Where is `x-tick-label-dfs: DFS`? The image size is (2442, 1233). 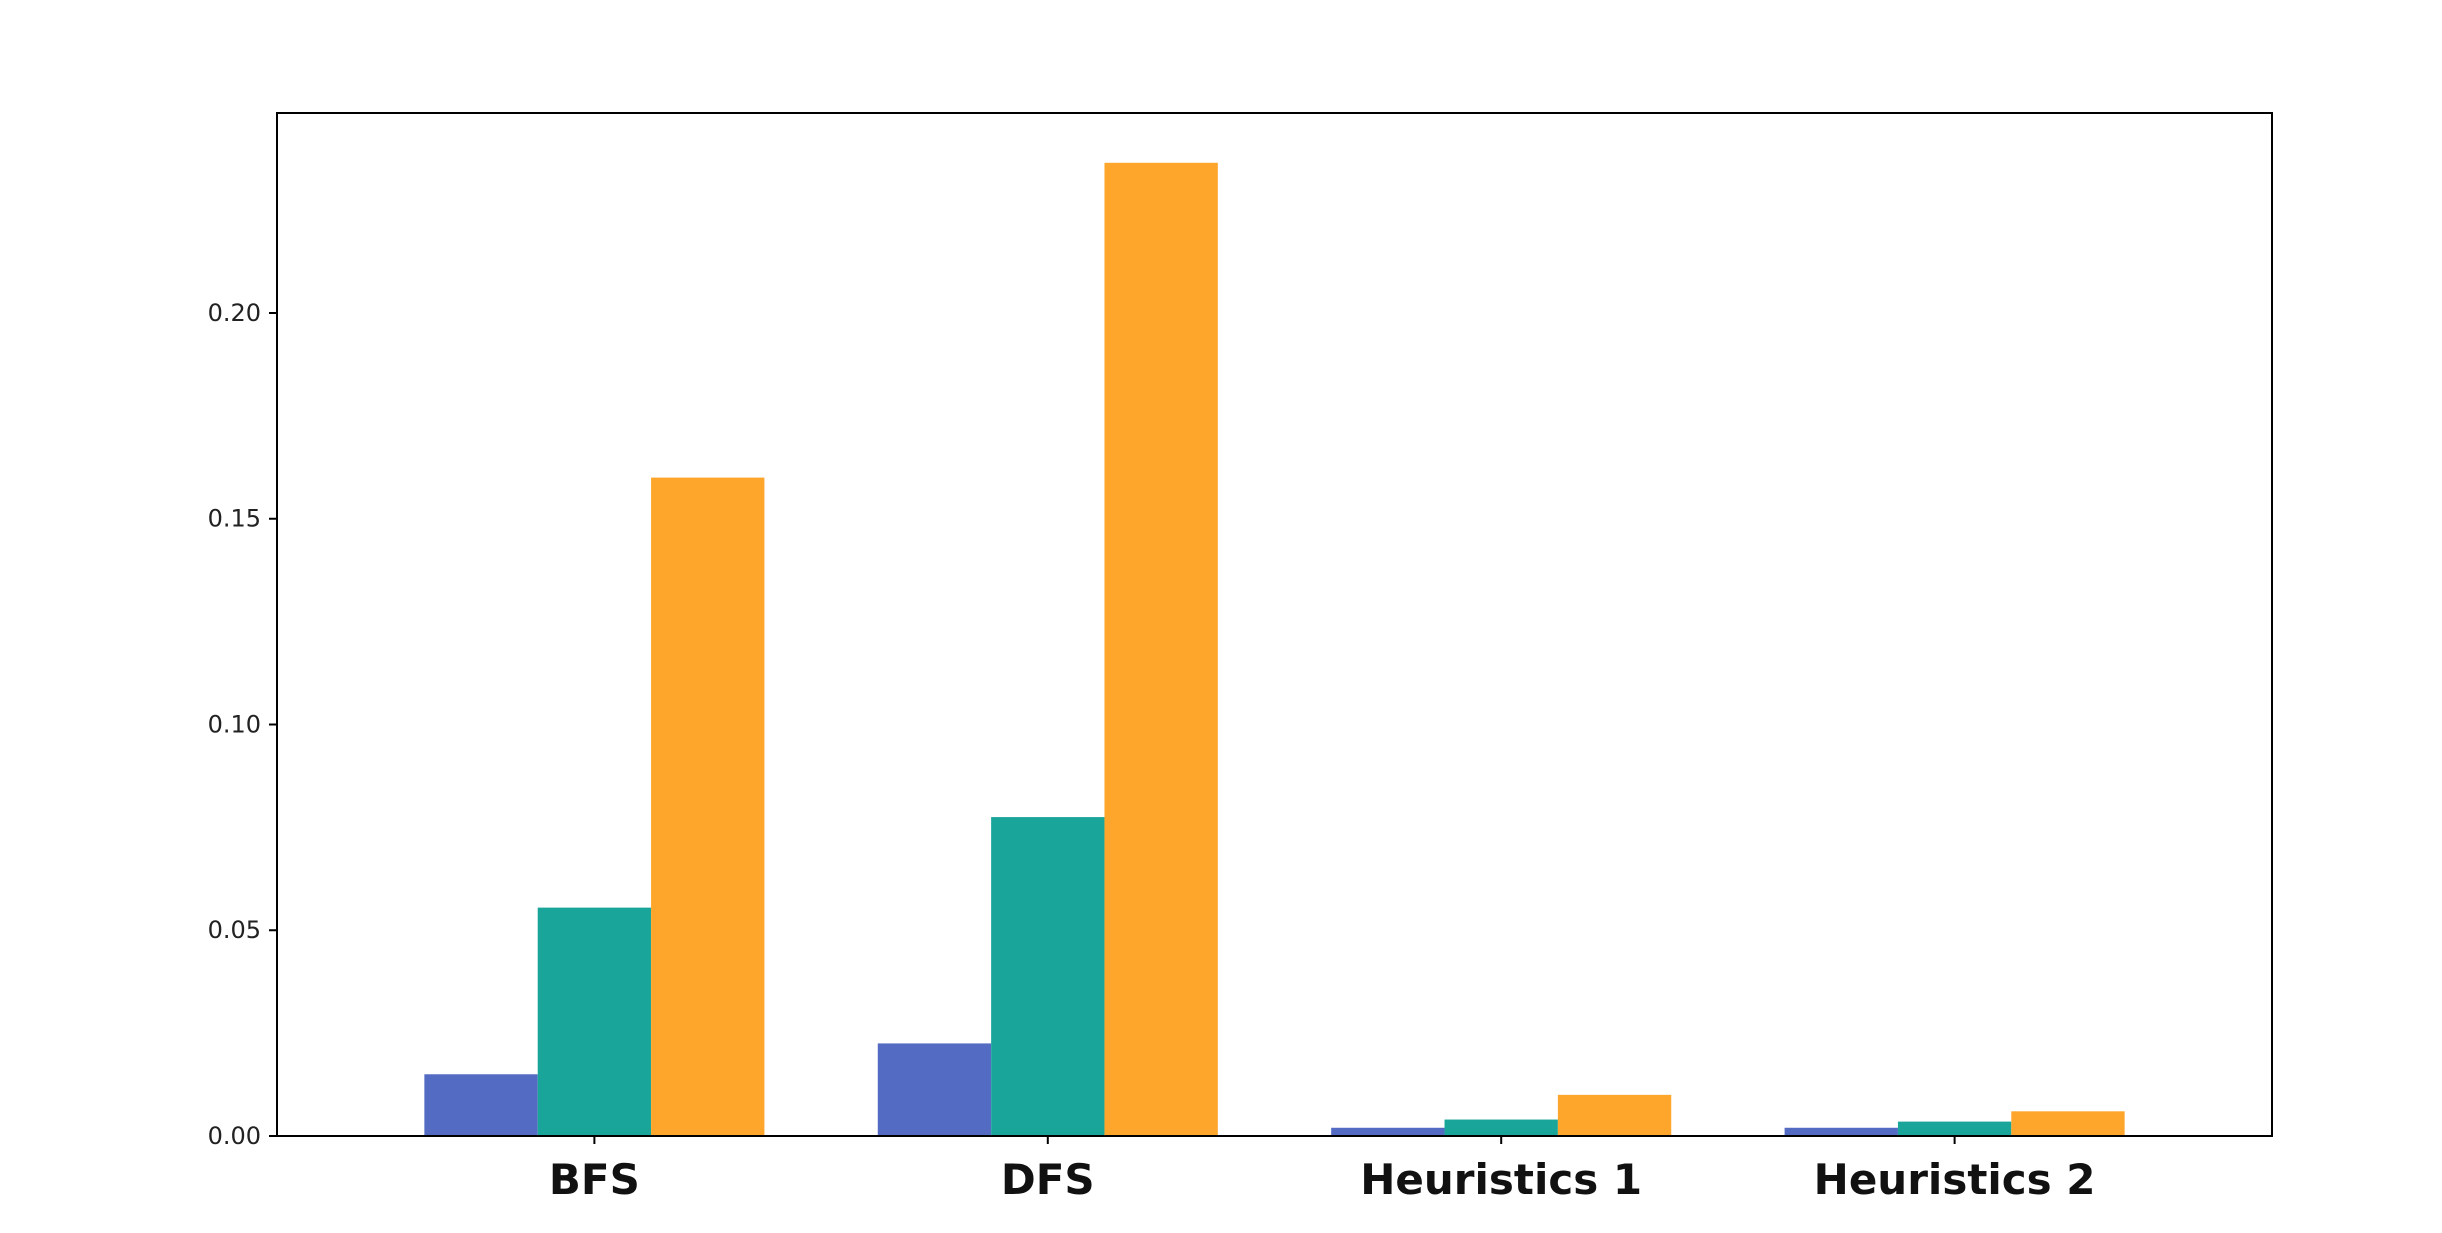
x-tick-label-dfs: DFS is located at coordinates (1048, 1179).